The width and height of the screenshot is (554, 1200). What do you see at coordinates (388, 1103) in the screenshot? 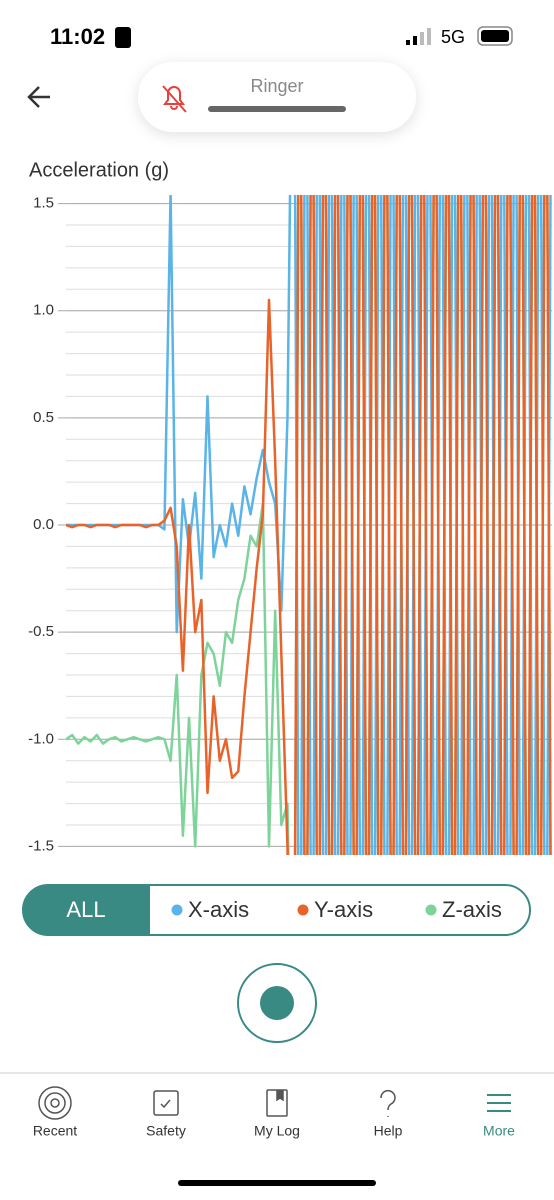
I see `icon-help` at bounding box center [388, 1103].